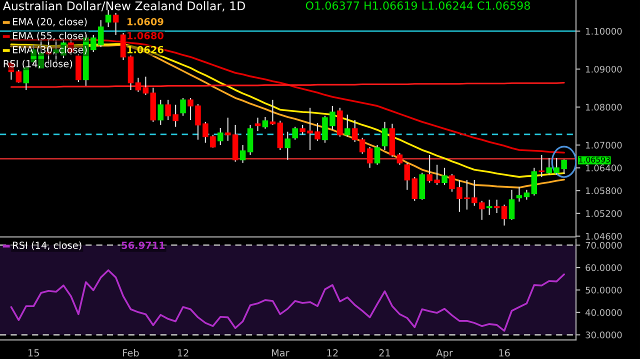 This screenshot has width=640, height=359. I want to click on annotation: 56.9711, so click(143, 245).